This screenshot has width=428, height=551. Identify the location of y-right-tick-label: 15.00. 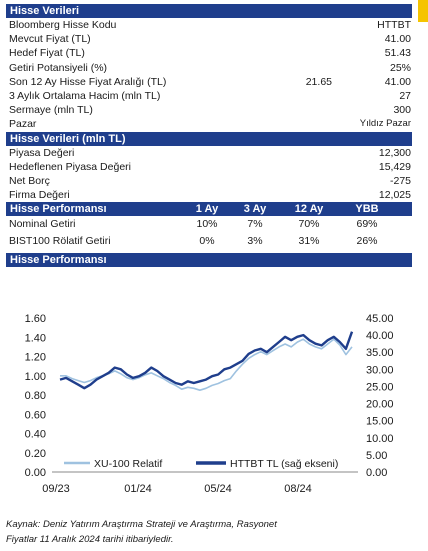
(380, 422).